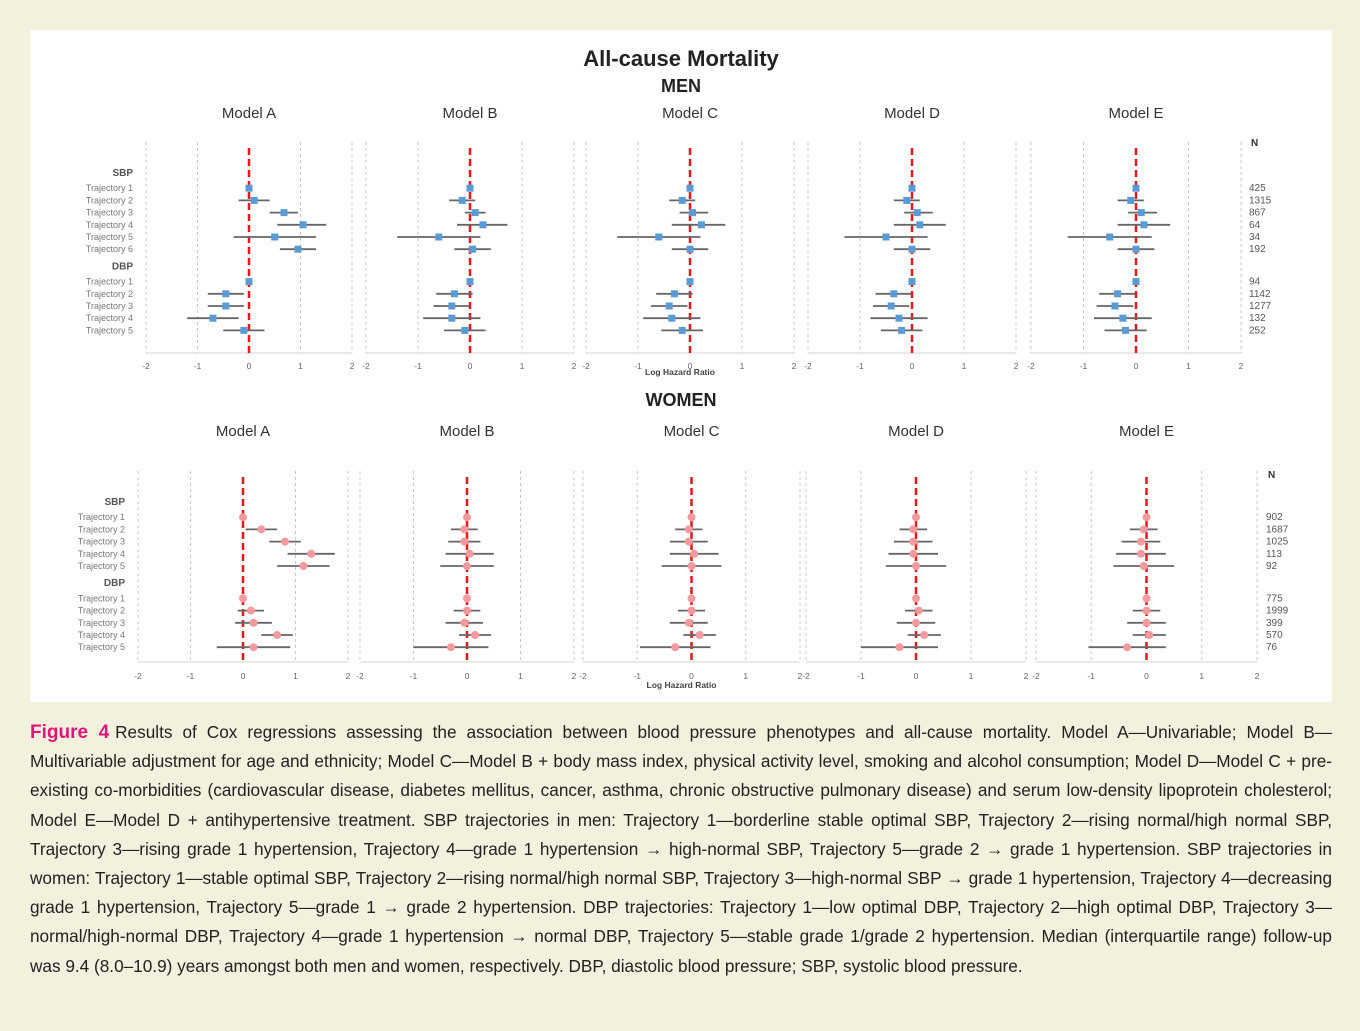 The image size is (1360, 1031). Describe the element at coordinates (1272, 647) in the screenshot. I see `women-row-n: 76` at that location.